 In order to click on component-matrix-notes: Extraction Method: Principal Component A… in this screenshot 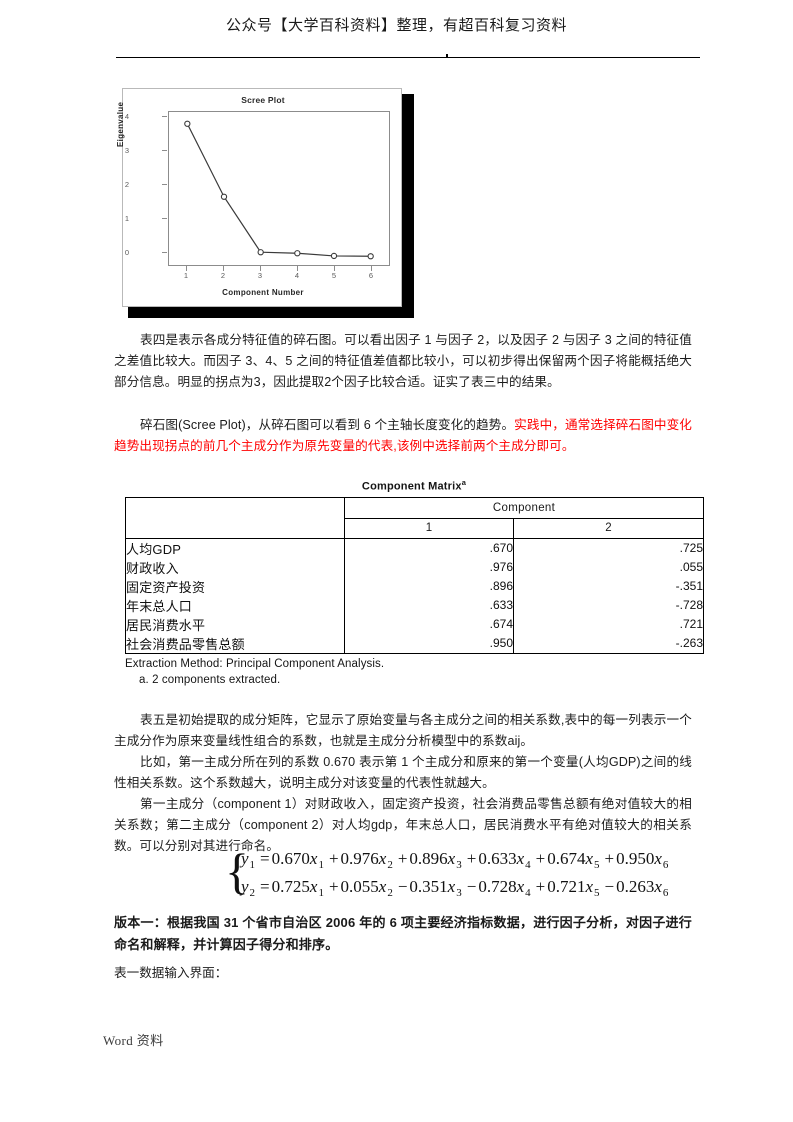, I will do `click(414, 672)`.